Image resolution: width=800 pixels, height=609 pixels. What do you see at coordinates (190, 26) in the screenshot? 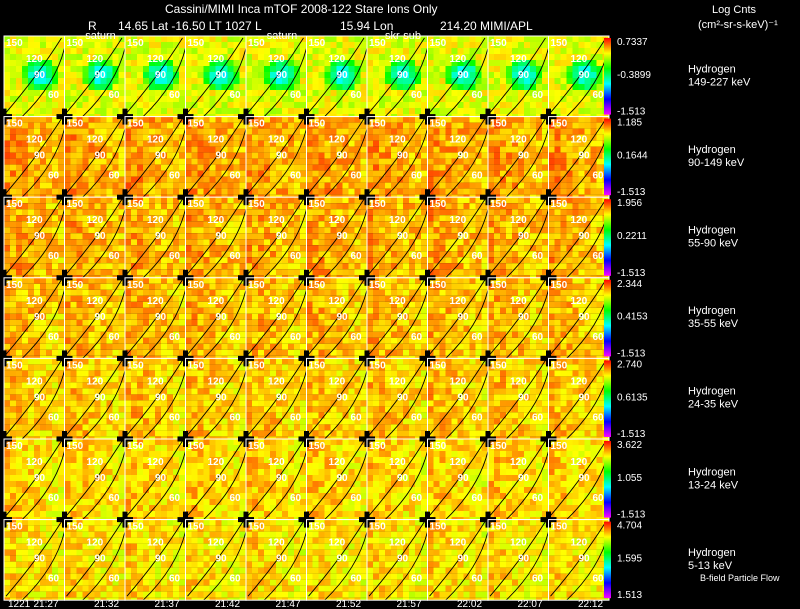
I see `ephemeris-readout: 14.65 Lat -16.50 LT 1027 L` at bounding box center [190, 26].